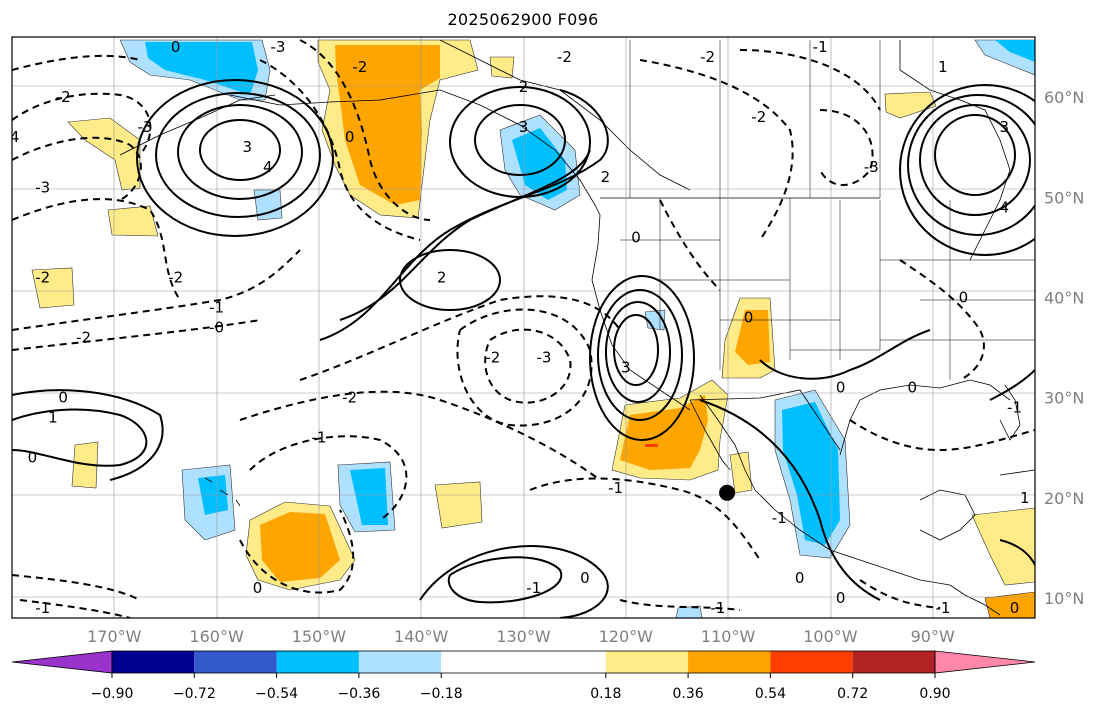 The width and height of the screenshot is (1105, 712). I want to click on colorbar-extend-max, so click(985, 662).